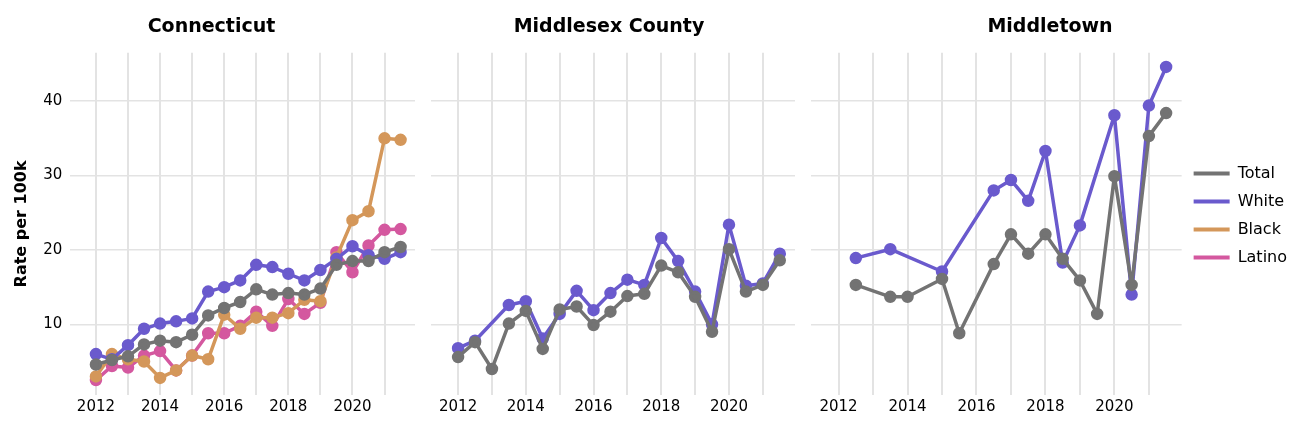  What do you see at coordinates (1050, 25) in the screenshot?
I see `chart-title: Middletown` at bounding box center [1050, 25].